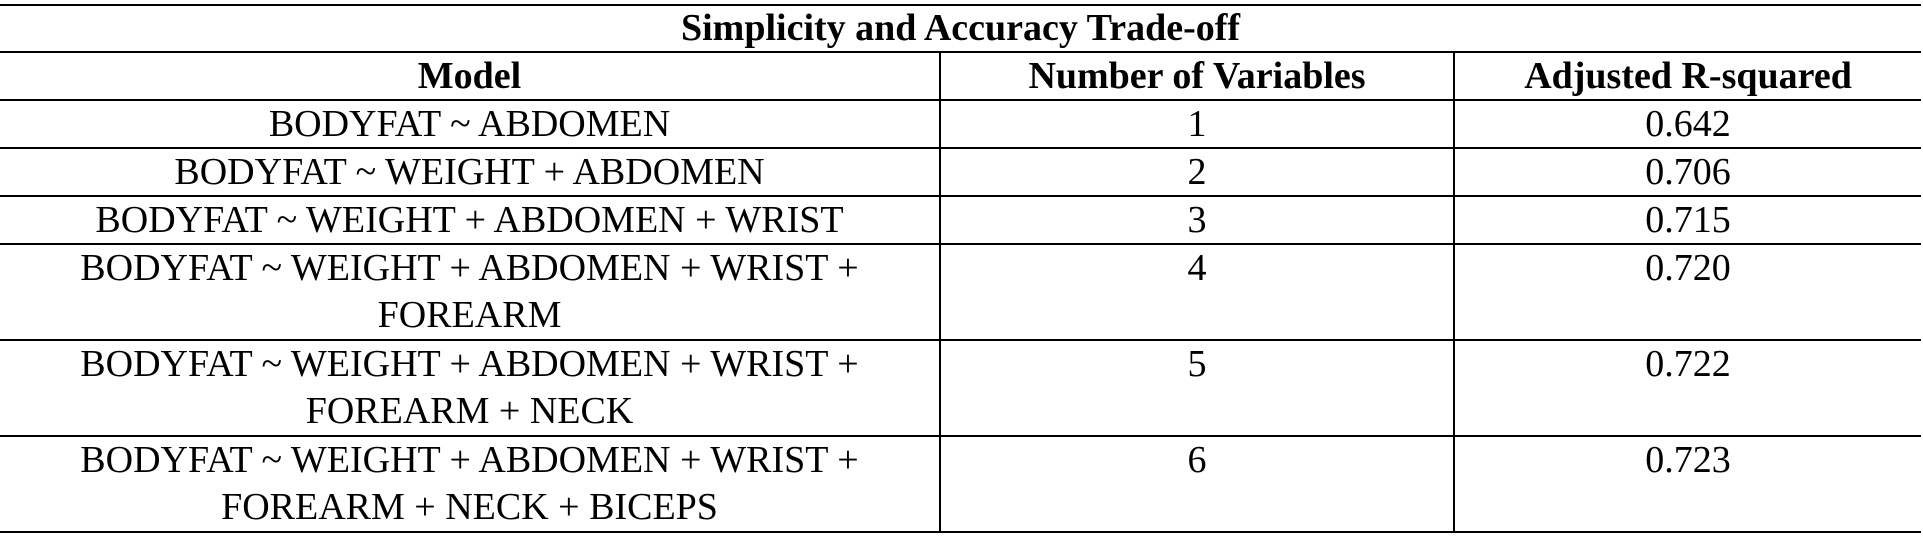 The width and height of the screenshot is (1923, 539). What do you see at coordinates (1197, 124) in the screenshot?
I see `num-vars-cell: 1` at bounding box center [1197, 124].